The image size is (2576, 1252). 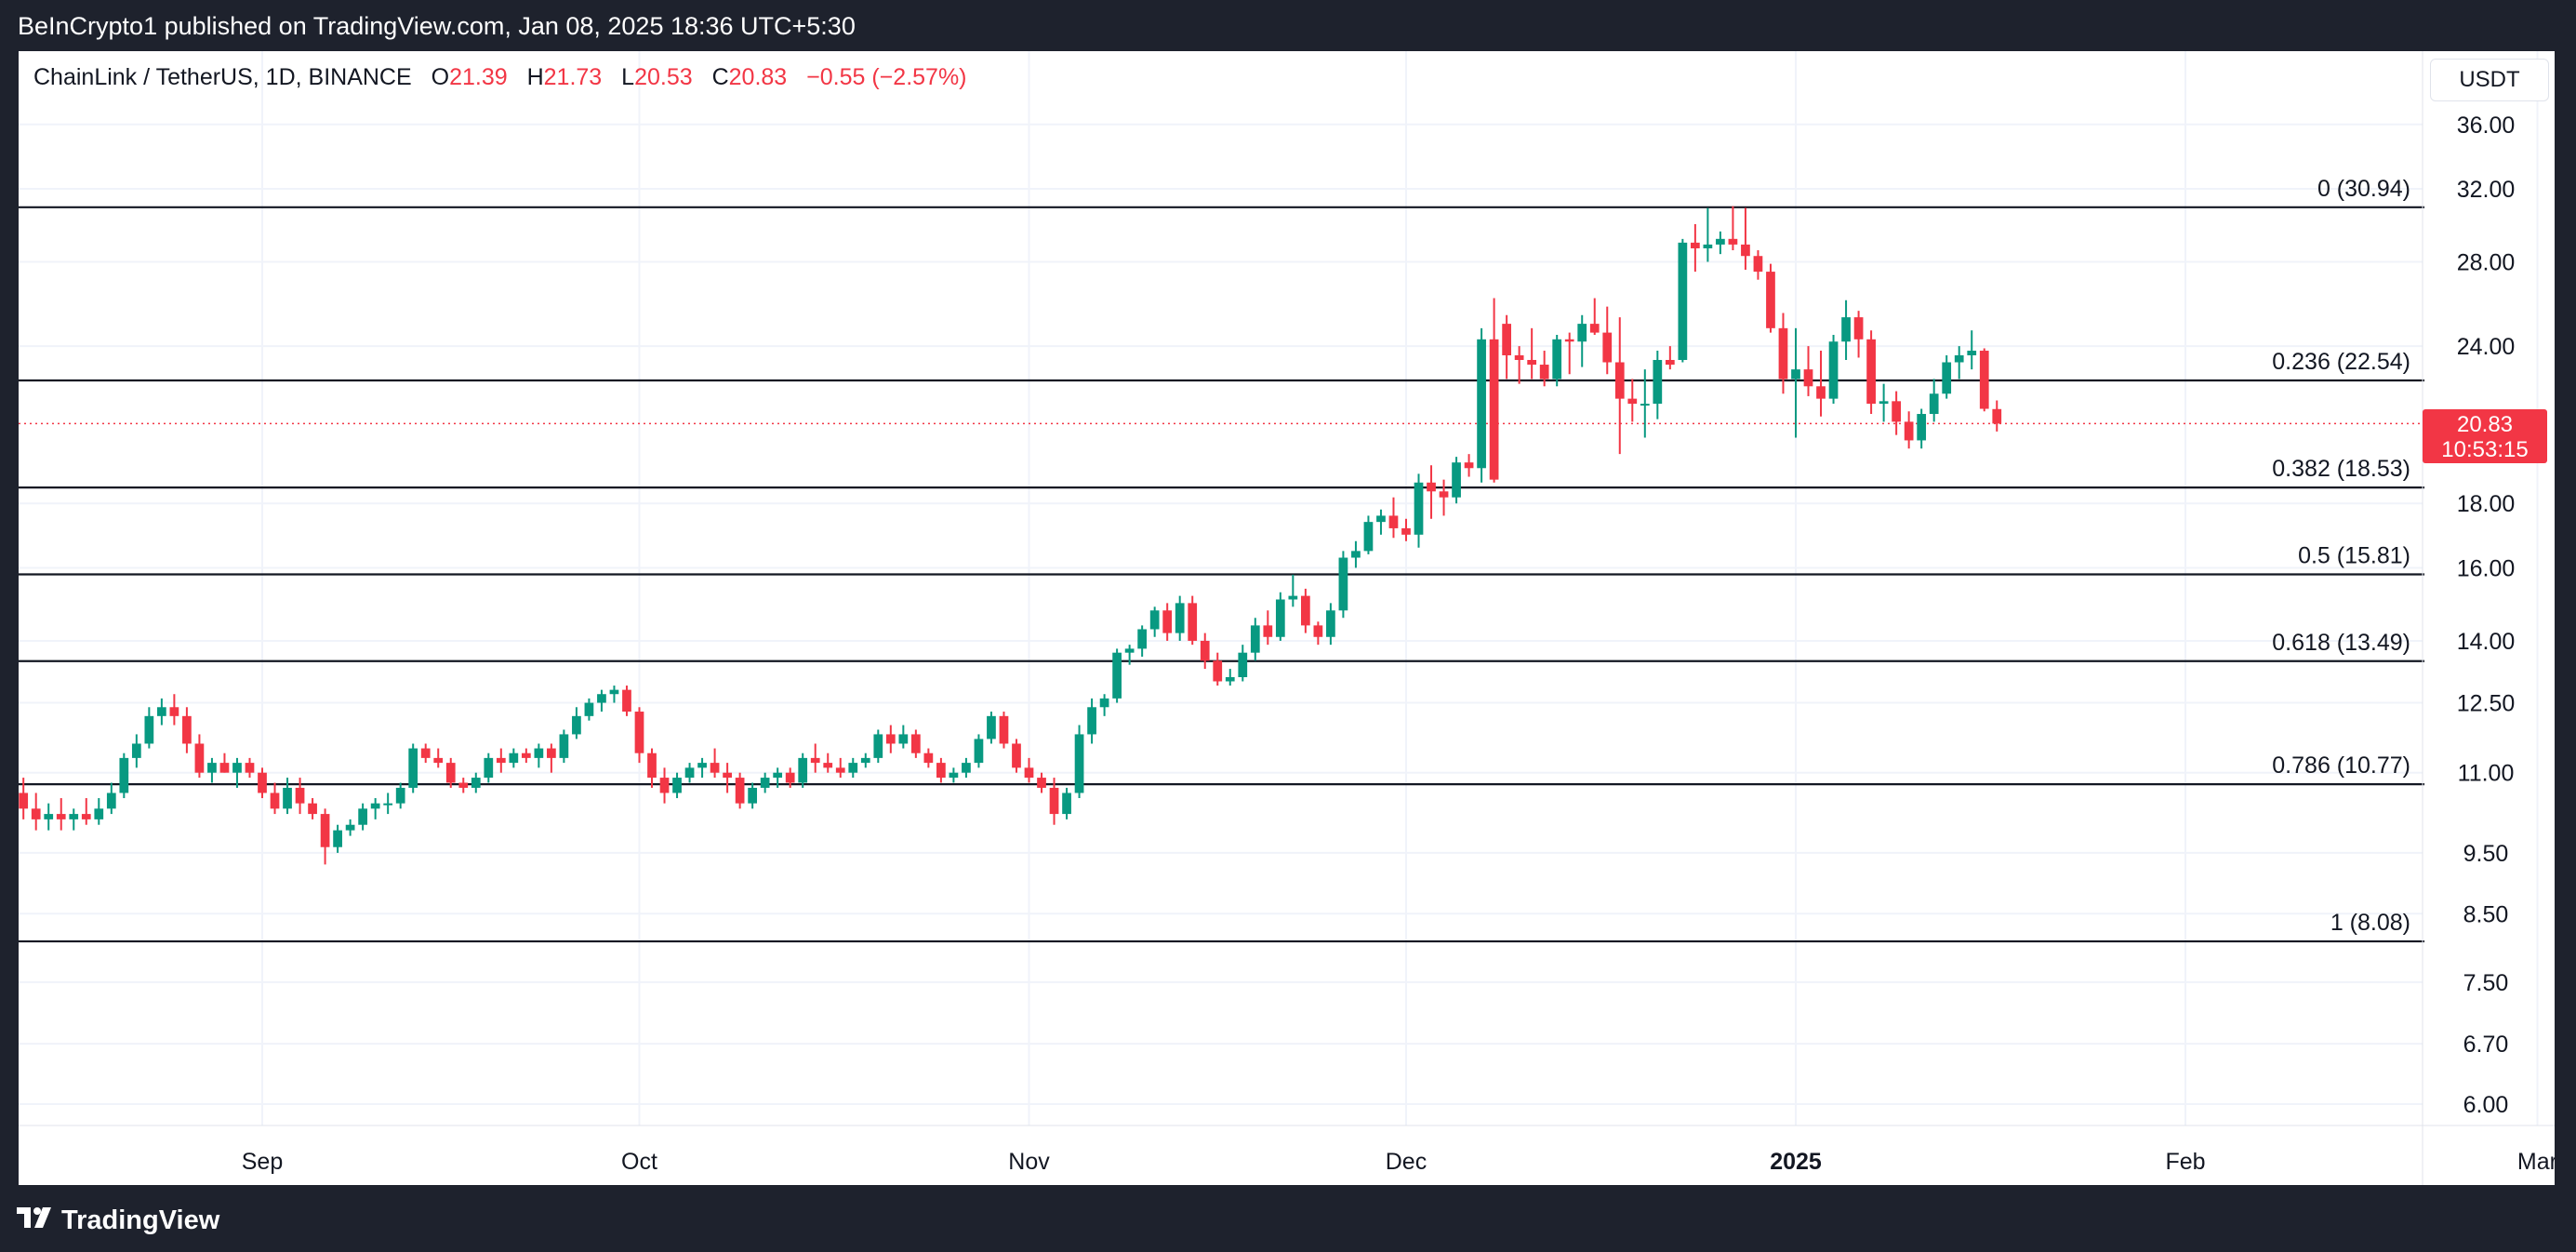 What do you see at coordinates (2489, 80) in the screenshot?
I see `currency-selector: USDT` at bounding box center [2489, 80].